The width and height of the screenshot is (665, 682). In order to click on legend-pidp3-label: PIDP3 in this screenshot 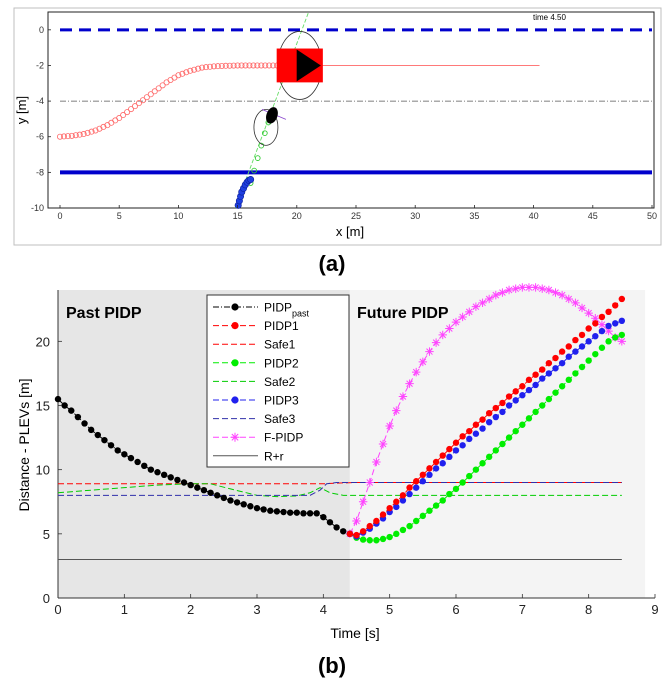, I will do `click(281, 401)`.